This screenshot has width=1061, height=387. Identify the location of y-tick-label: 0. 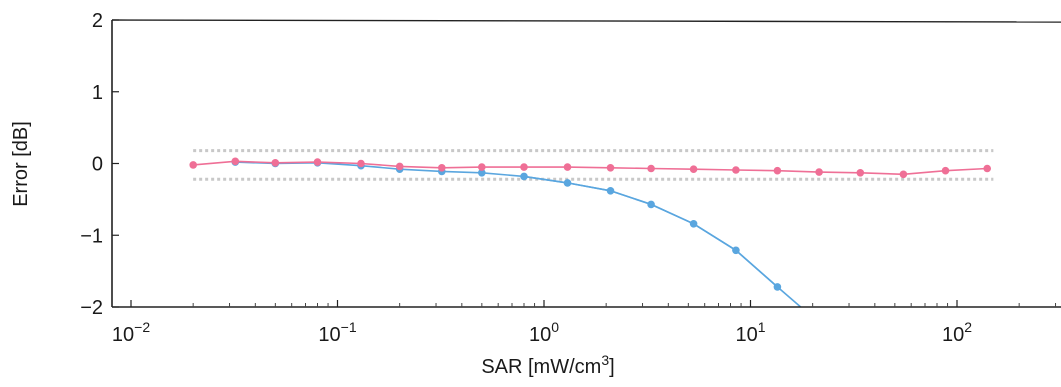
(97, 165).